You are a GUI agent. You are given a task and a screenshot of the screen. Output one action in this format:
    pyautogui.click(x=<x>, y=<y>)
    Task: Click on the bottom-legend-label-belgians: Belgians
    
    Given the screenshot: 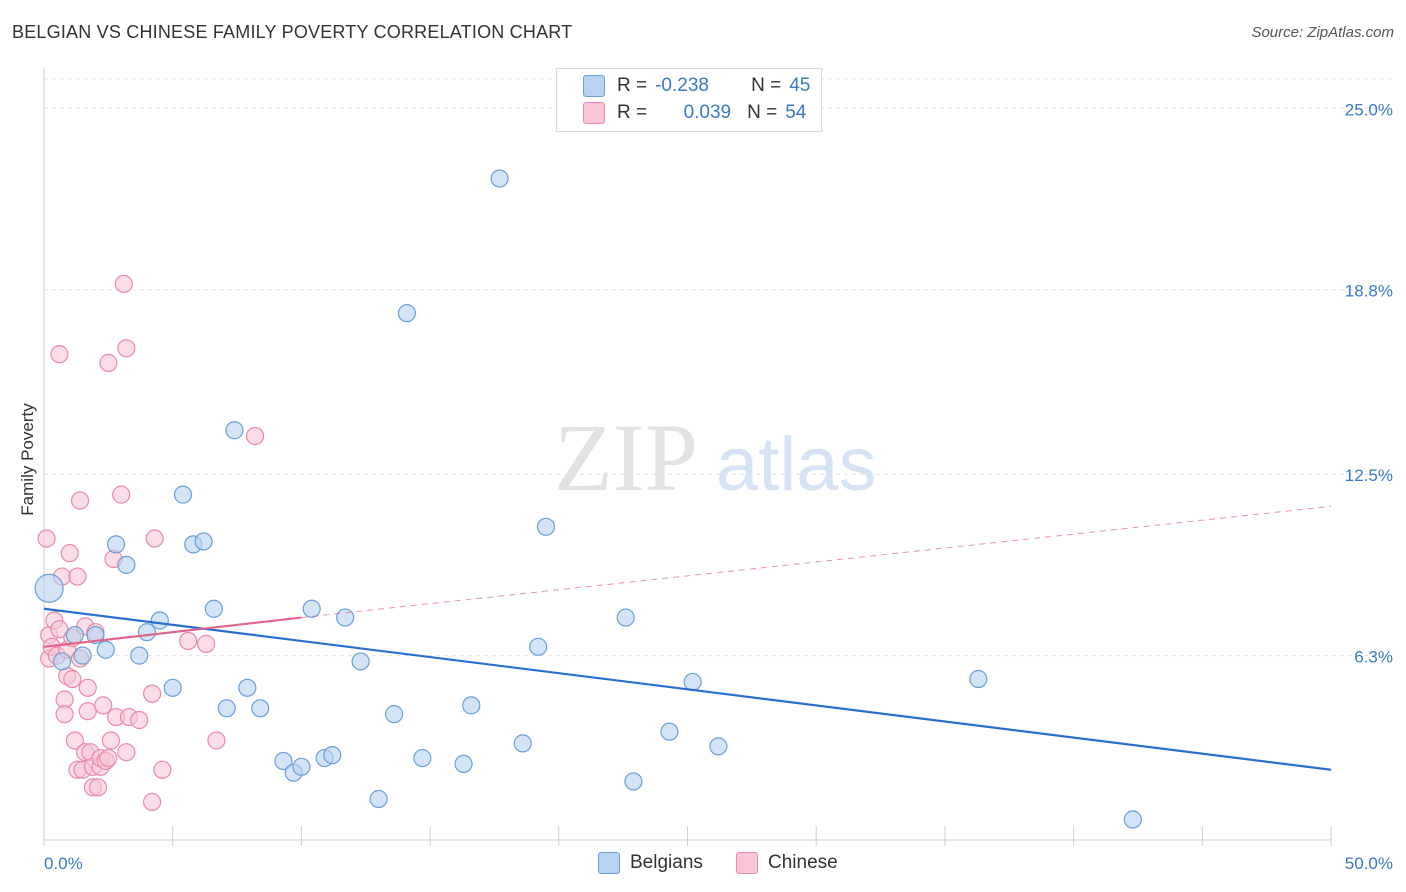 What is the action you would take?
    pyautogui.click(x=666, y=862)
    